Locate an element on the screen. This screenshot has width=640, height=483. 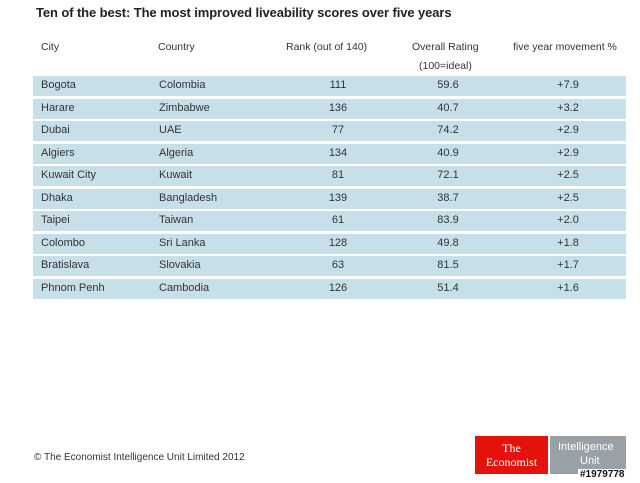
cell-rating: 40.9 is located at coordinates (448, 152).